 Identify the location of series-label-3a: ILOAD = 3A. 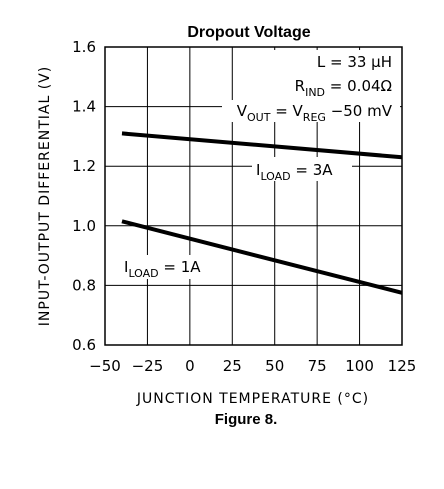
(294, 172).